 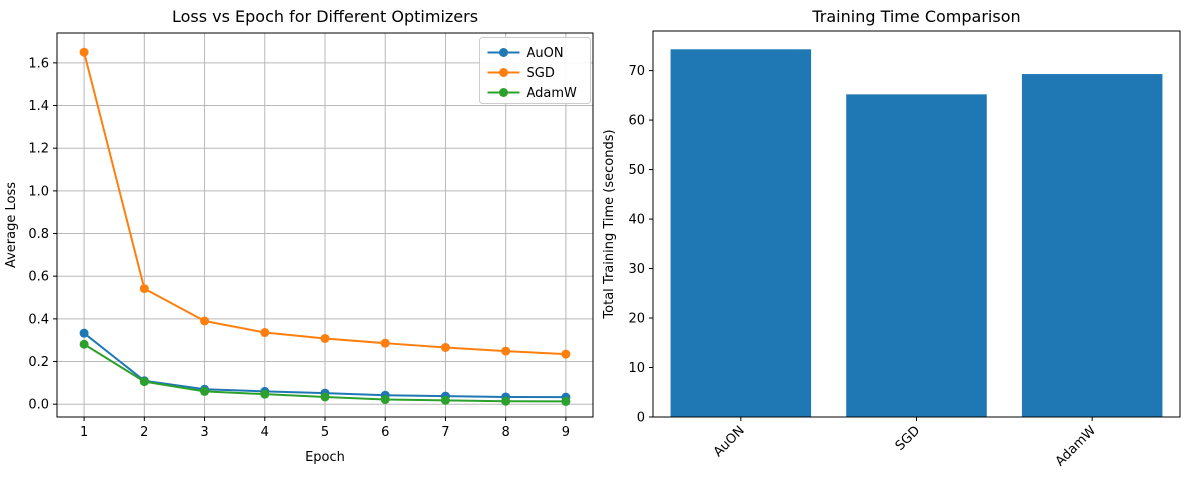 I want to click on loss-ytick-label: 1.4, so click(x=38, y=106).